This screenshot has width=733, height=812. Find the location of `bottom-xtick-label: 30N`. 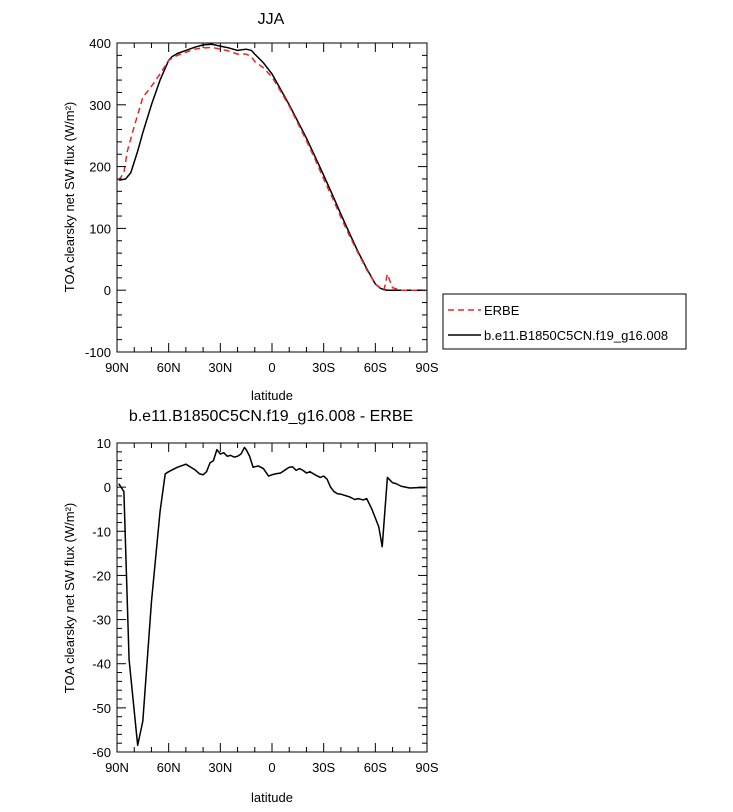

bottom-xtick-label: 30N is located at coordinates (220, 767).